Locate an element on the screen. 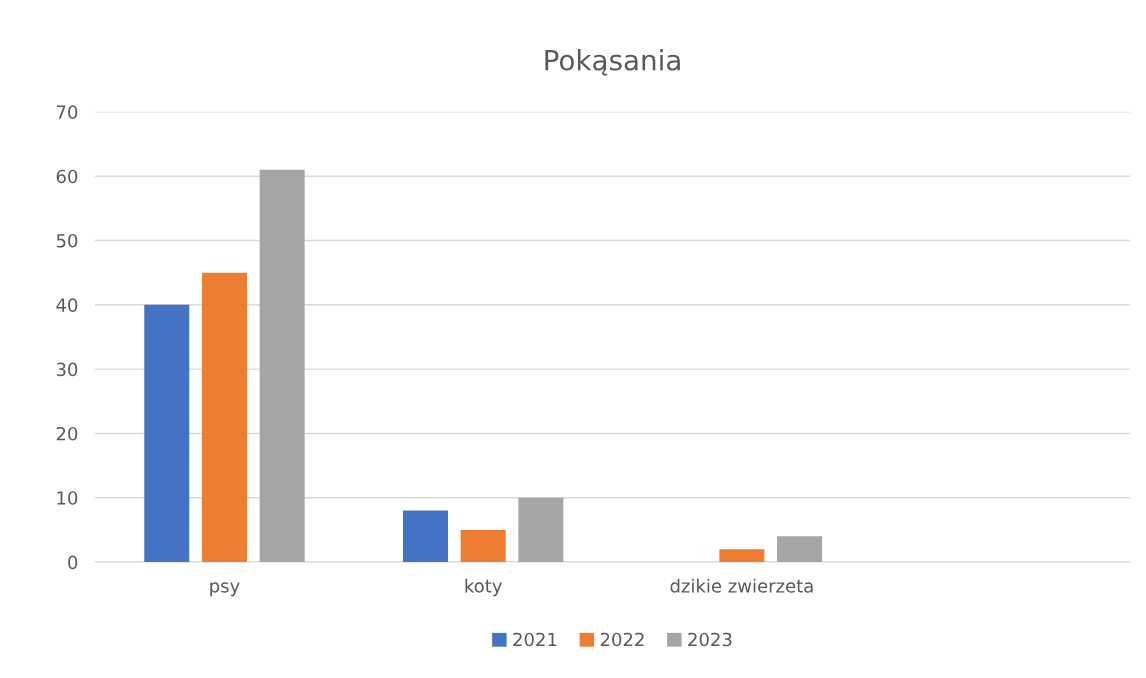 The width and height of the screenshot is (1146, 678). y-tick-label: 50 is located at coordinates (67, 240).